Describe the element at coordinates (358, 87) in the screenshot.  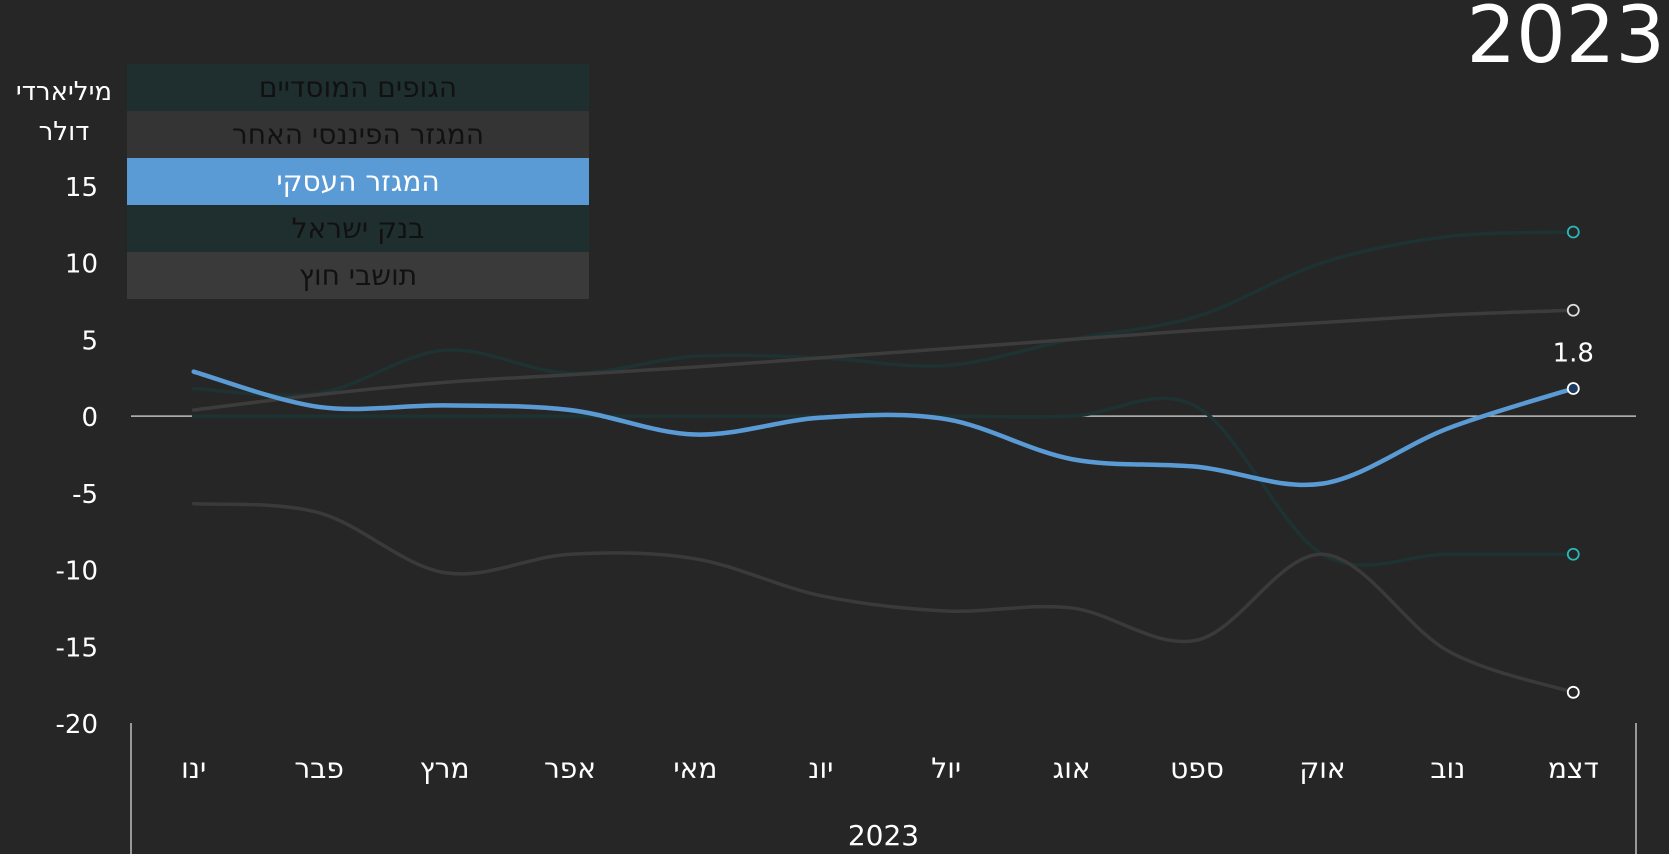
I see `legend-item-0: הגופים המוסדיים` at that location.